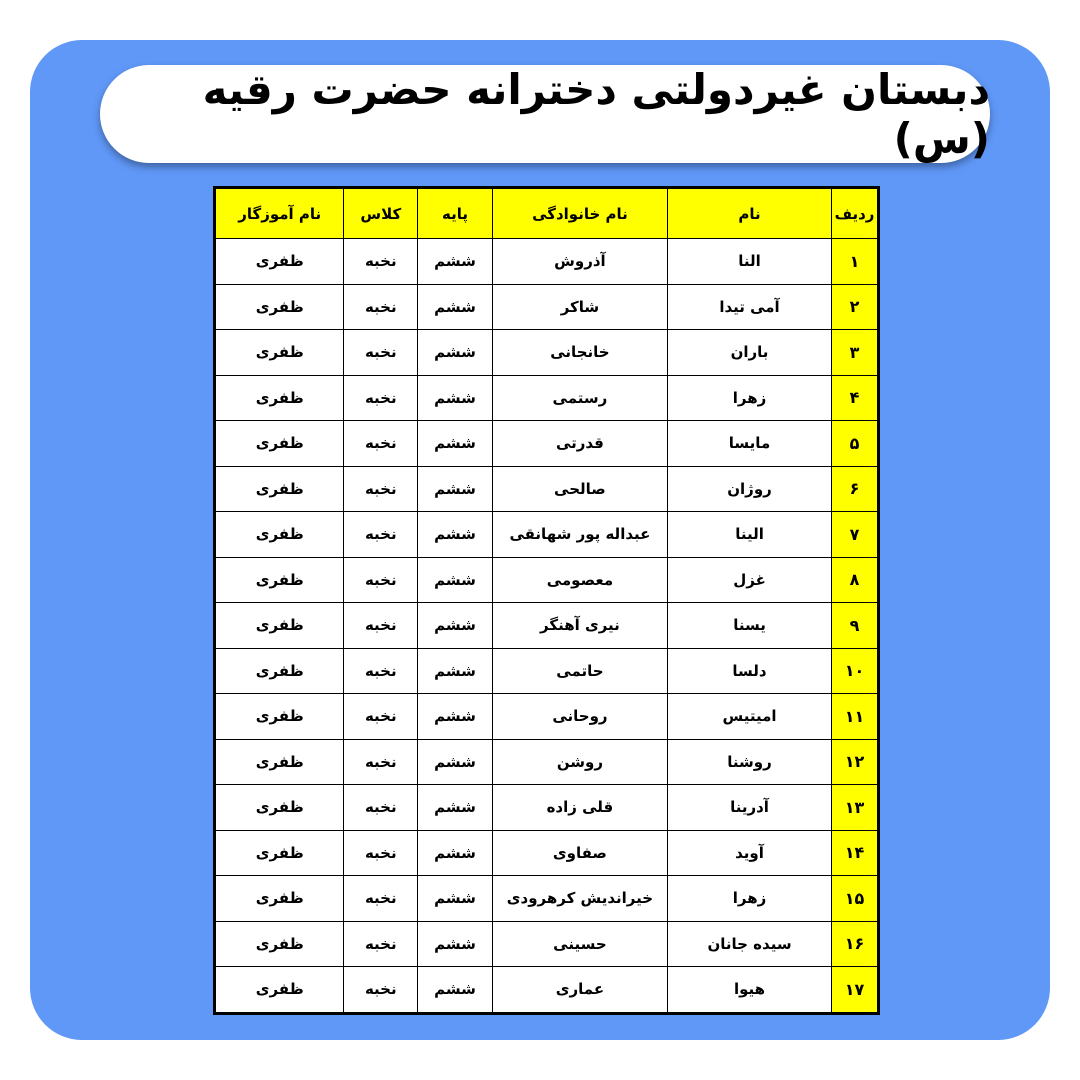 The height and width of the screenshot is (1080, 1080). Describe the element at coordinates (579, 213) in the screenshot. I see `header-last-name: نام خانوادگی` at that location.